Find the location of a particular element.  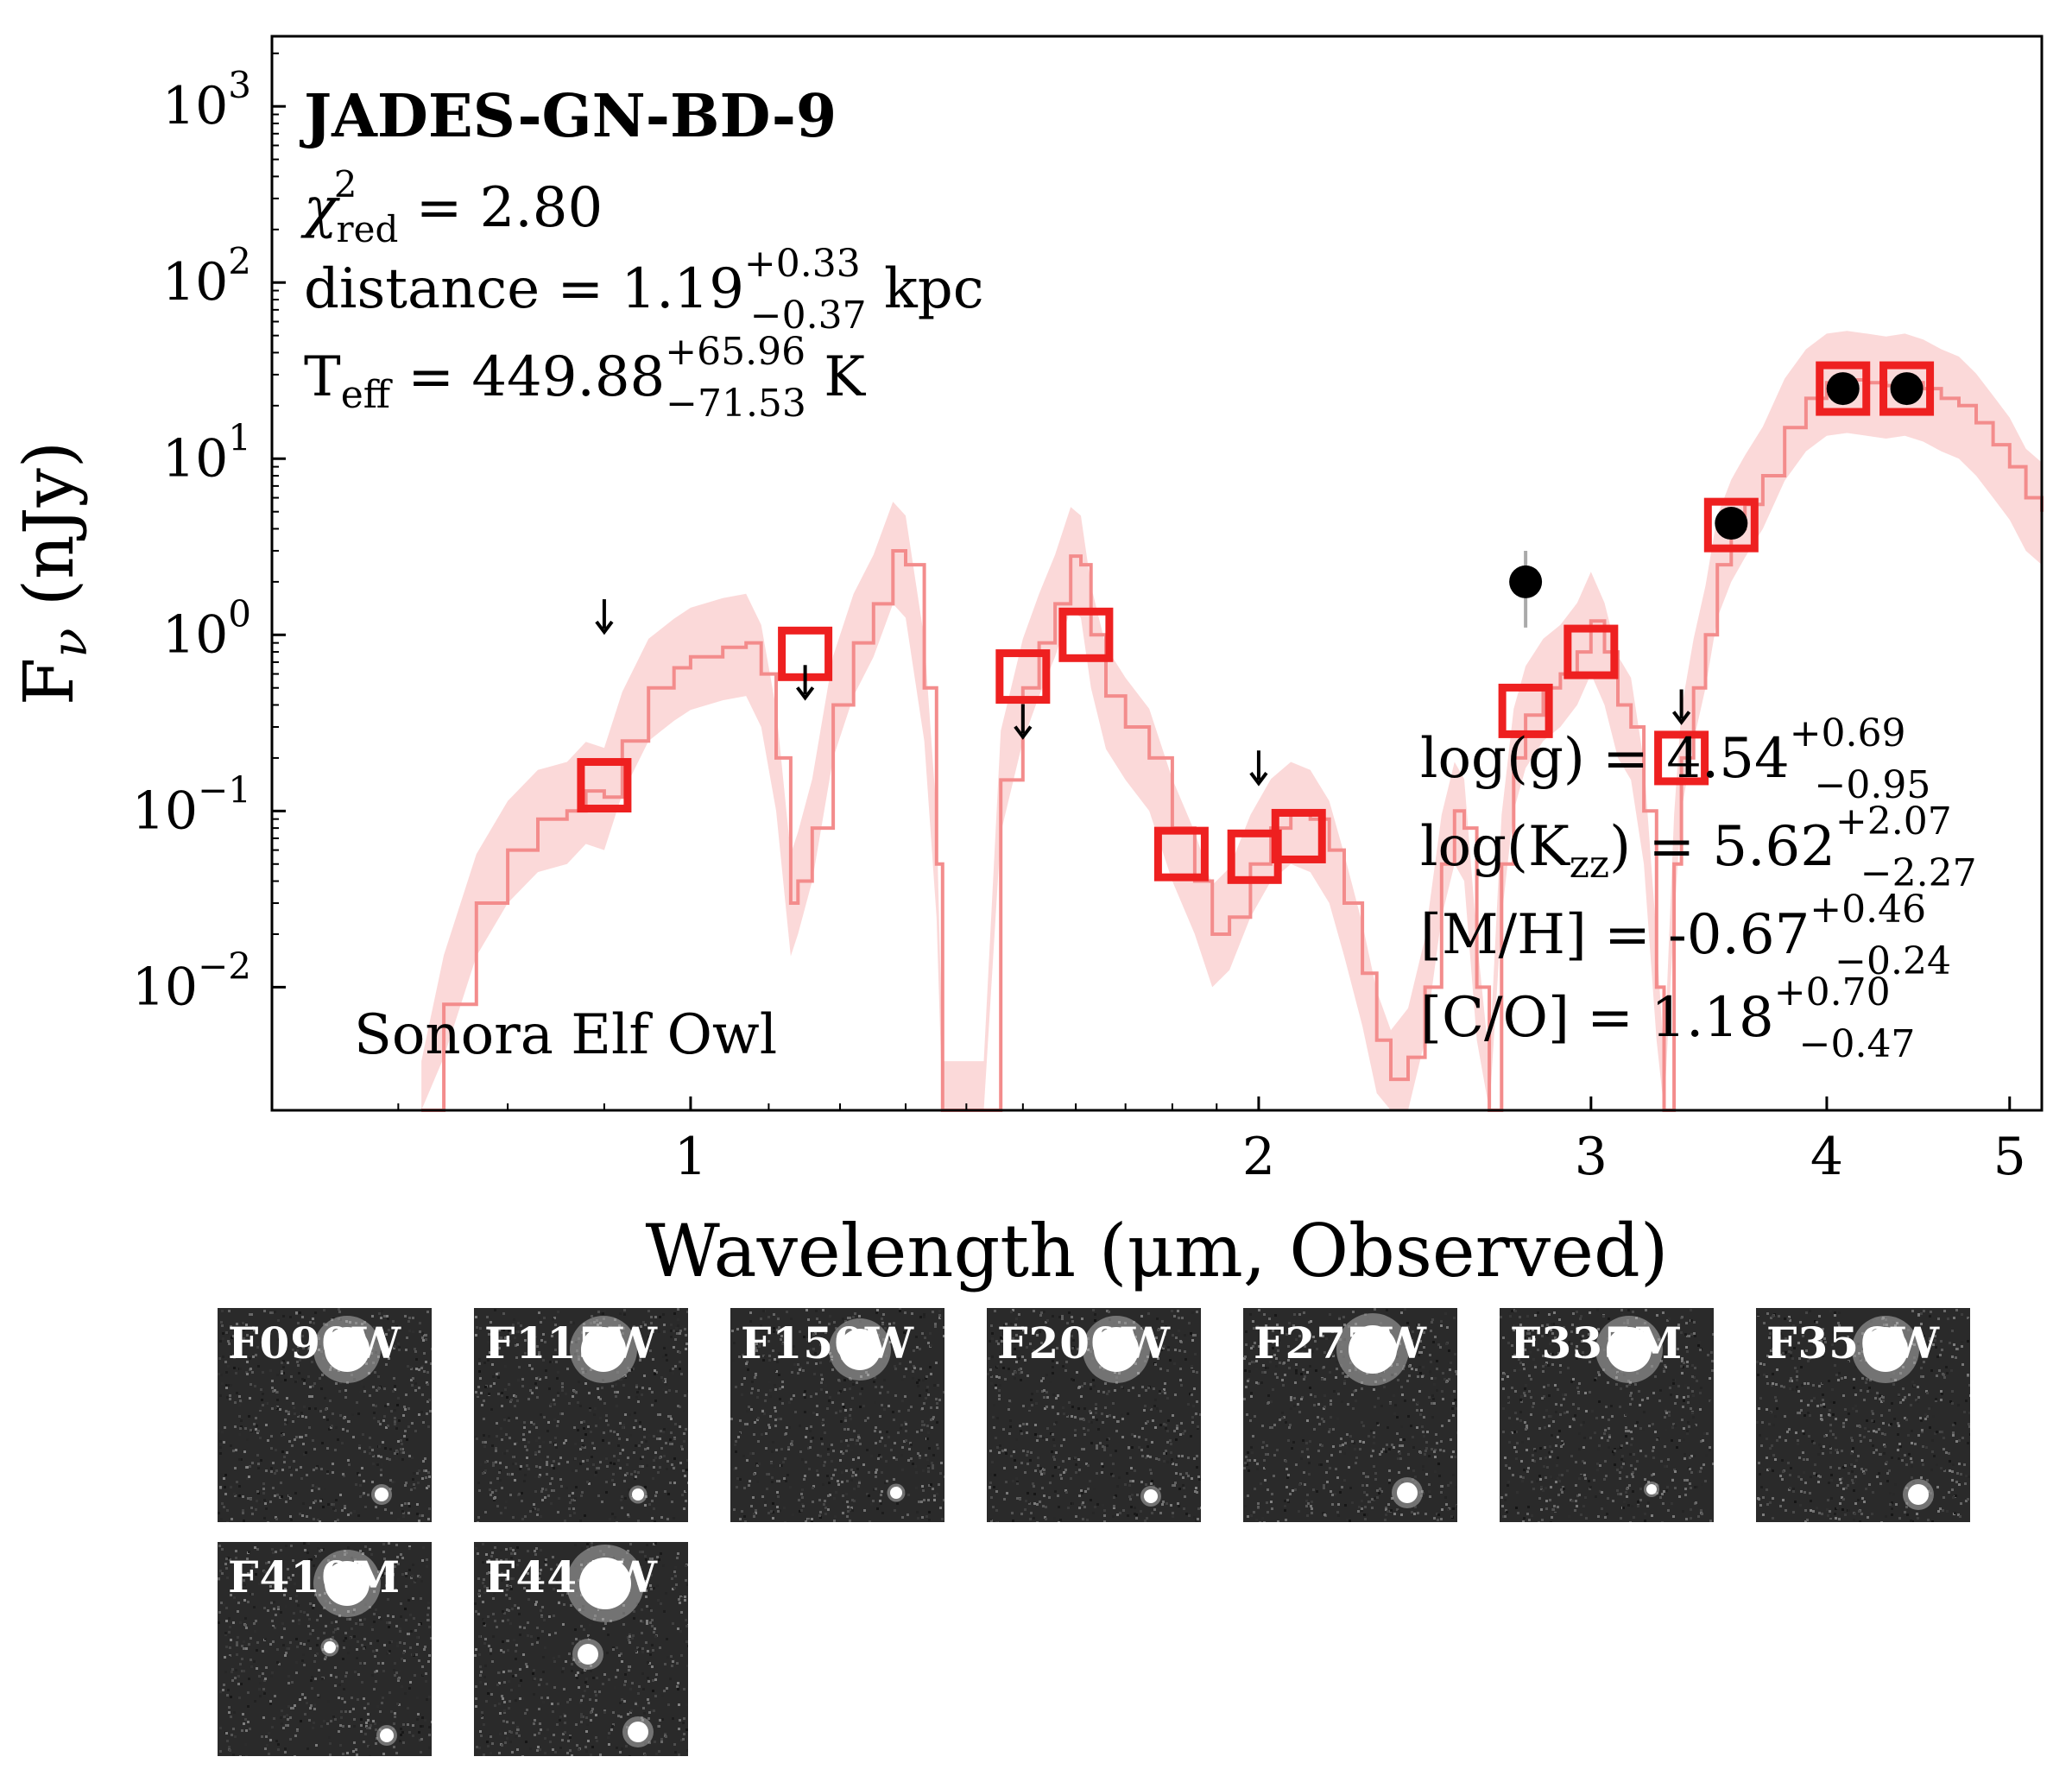

cutout-filter-label: F277W is located at coordinates (1341, 1343).